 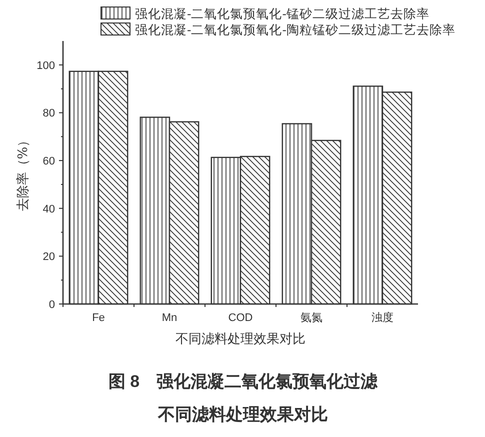 I want to click on y-tick-label: 0, so click(x=51, y=305).